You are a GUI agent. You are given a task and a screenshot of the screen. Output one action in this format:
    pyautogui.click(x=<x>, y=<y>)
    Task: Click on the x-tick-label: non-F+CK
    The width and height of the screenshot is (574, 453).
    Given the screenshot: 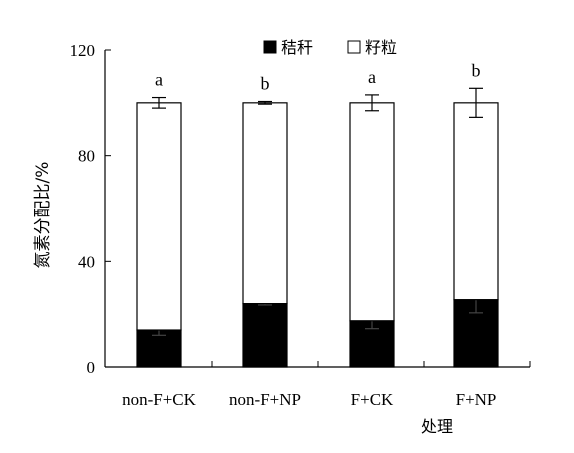 What is the action you would take?
    pyautogui.click(x=159, y=399)
    